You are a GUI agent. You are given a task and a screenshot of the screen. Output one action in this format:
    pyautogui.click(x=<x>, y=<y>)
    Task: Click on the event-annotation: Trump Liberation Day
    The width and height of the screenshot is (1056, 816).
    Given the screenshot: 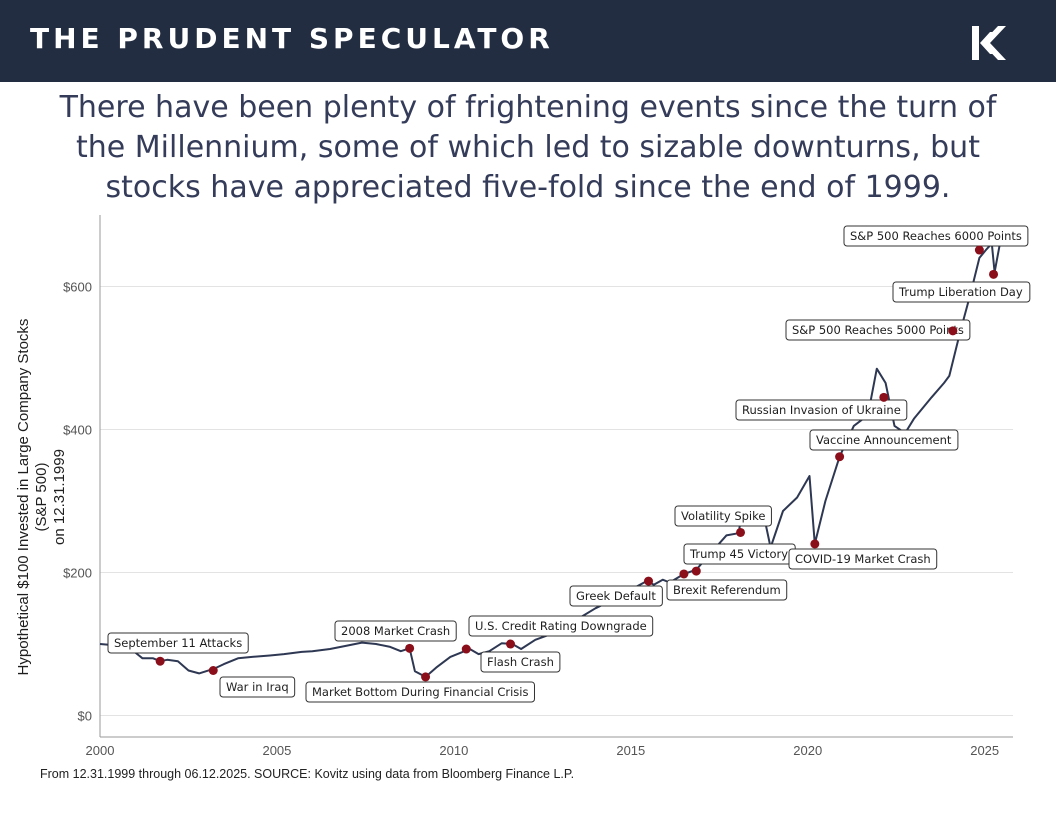 What is the action you would take?
    pyautogui.click(x=961, y=286)
    